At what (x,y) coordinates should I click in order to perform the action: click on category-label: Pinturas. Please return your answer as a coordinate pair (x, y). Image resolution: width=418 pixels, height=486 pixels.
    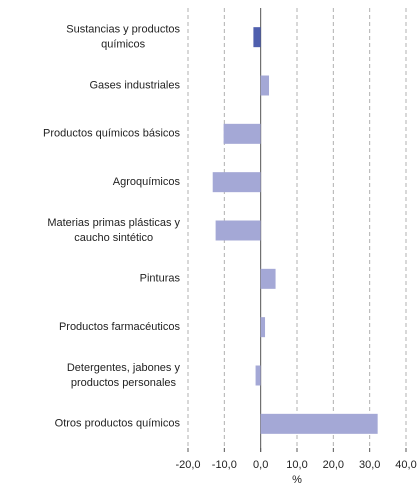
    Looking at the image, I should click on (160, 279).